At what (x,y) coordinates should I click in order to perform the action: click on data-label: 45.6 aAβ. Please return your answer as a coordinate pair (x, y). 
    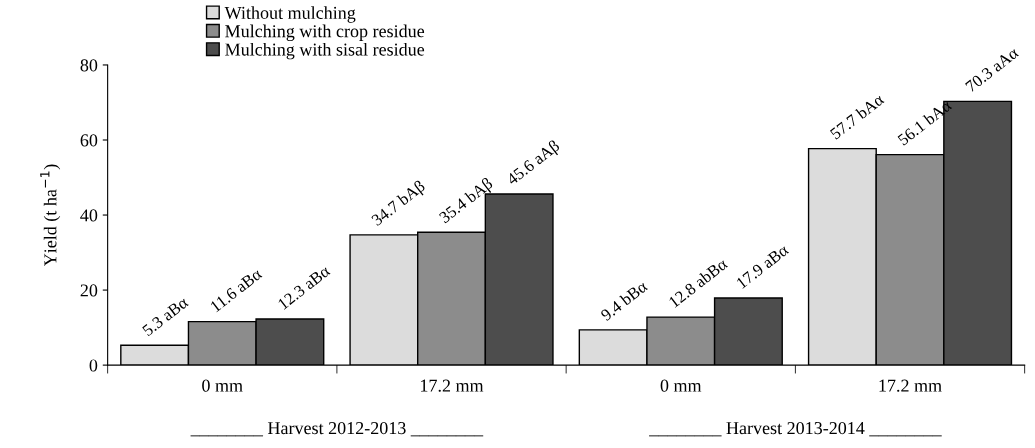
    Looking at the image, I should click on (534, 164).